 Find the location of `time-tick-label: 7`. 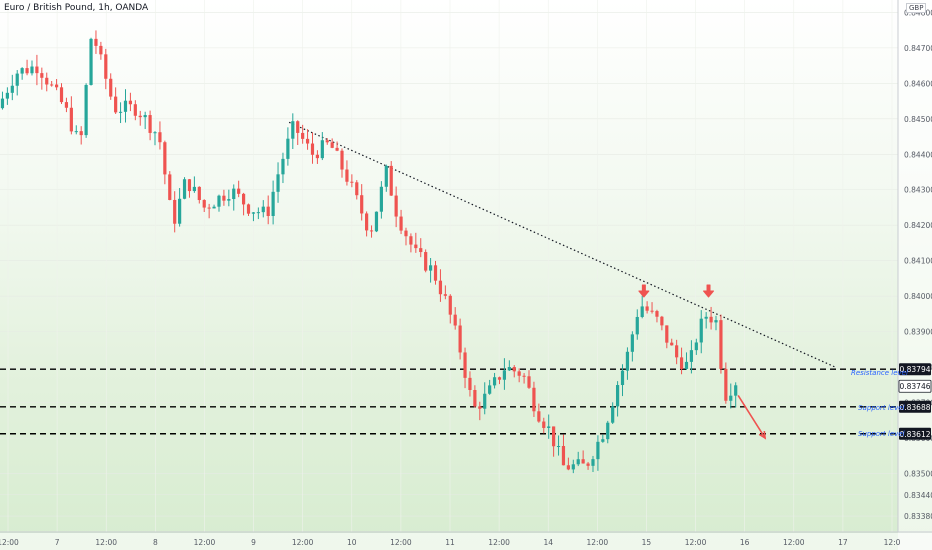

time-tick-label: 7 is located at coordinates (57, 542).